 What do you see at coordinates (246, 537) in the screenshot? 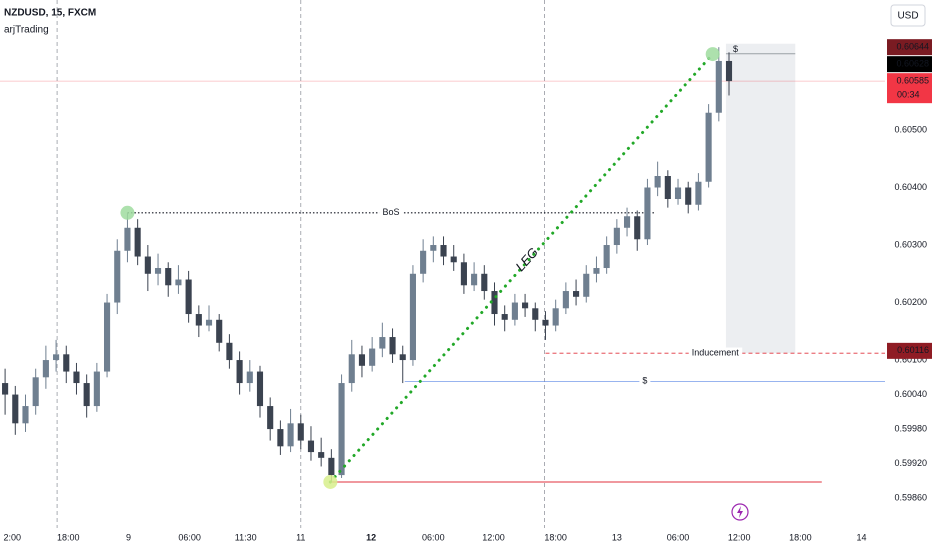
I see `x-tick-label: 11:30` at bounding box center [246, 537].